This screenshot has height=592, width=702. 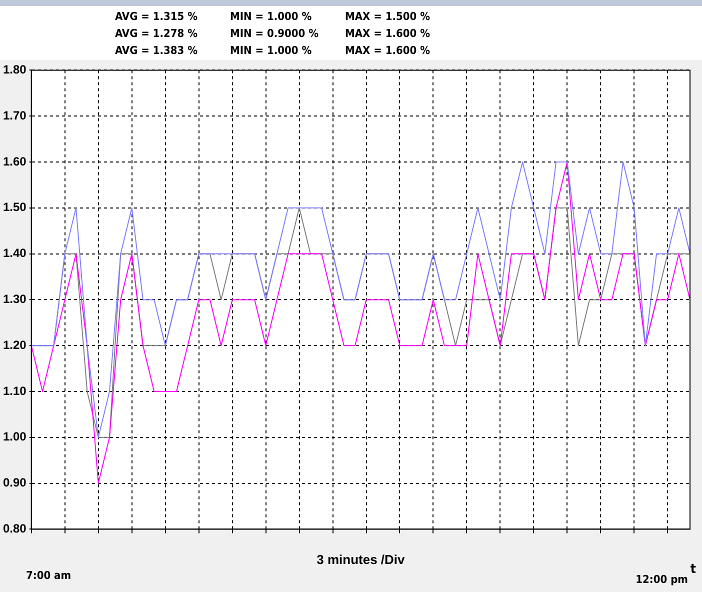 What do you see at coordinates (14, 161) in the screenshot?
I see `y-tick-label: 1.60` at bounding box center [14, 161].